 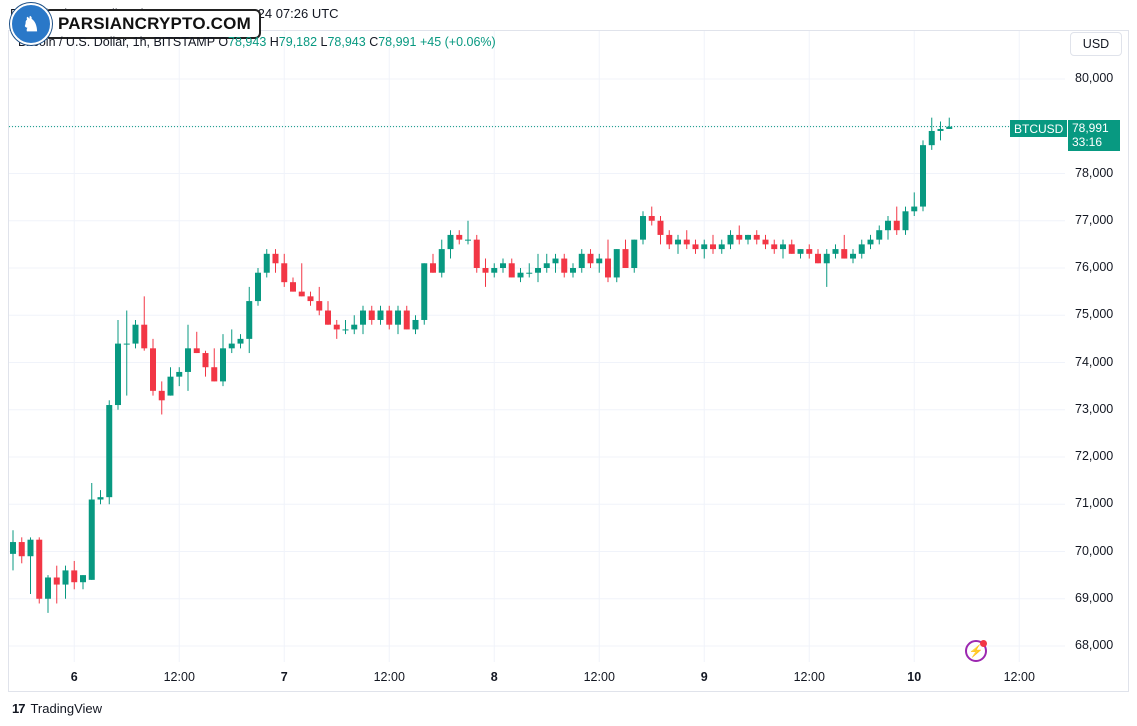 What do you see at coordinates (457, 42) in the screenshot?
I see `change-value: +45 (+0.06%)` at bounding box center [457, 42].